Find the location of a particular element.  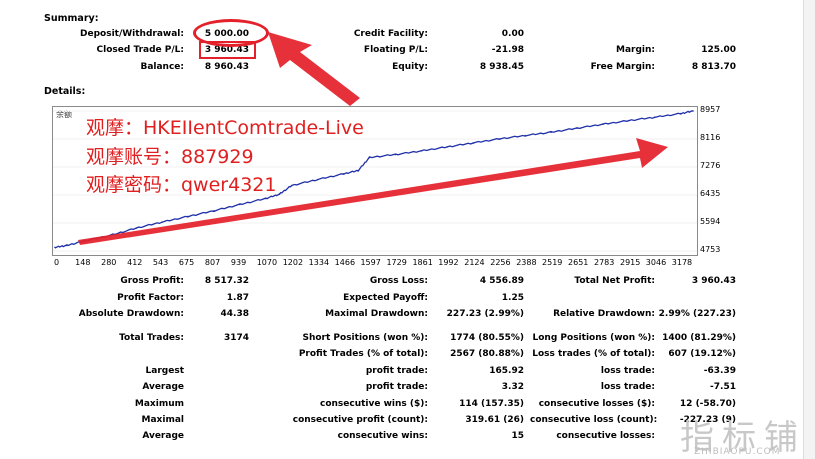

y-tick-label: 8957 is located at coordinates (710, 109).